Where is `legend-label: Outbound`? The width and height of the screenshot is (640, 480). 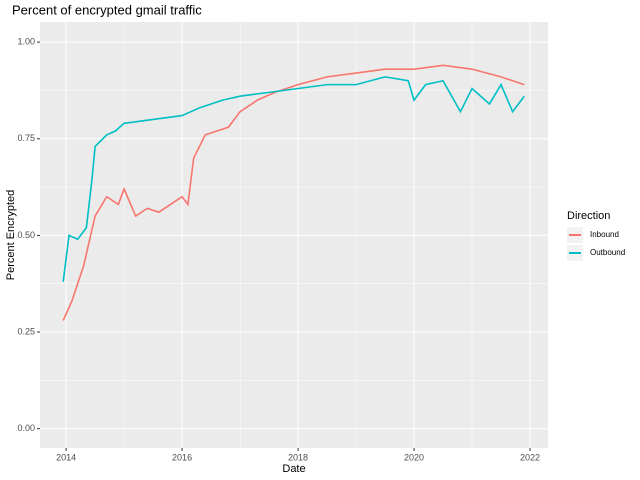
legend-label: Outbound is located at coordinates (607, 252).